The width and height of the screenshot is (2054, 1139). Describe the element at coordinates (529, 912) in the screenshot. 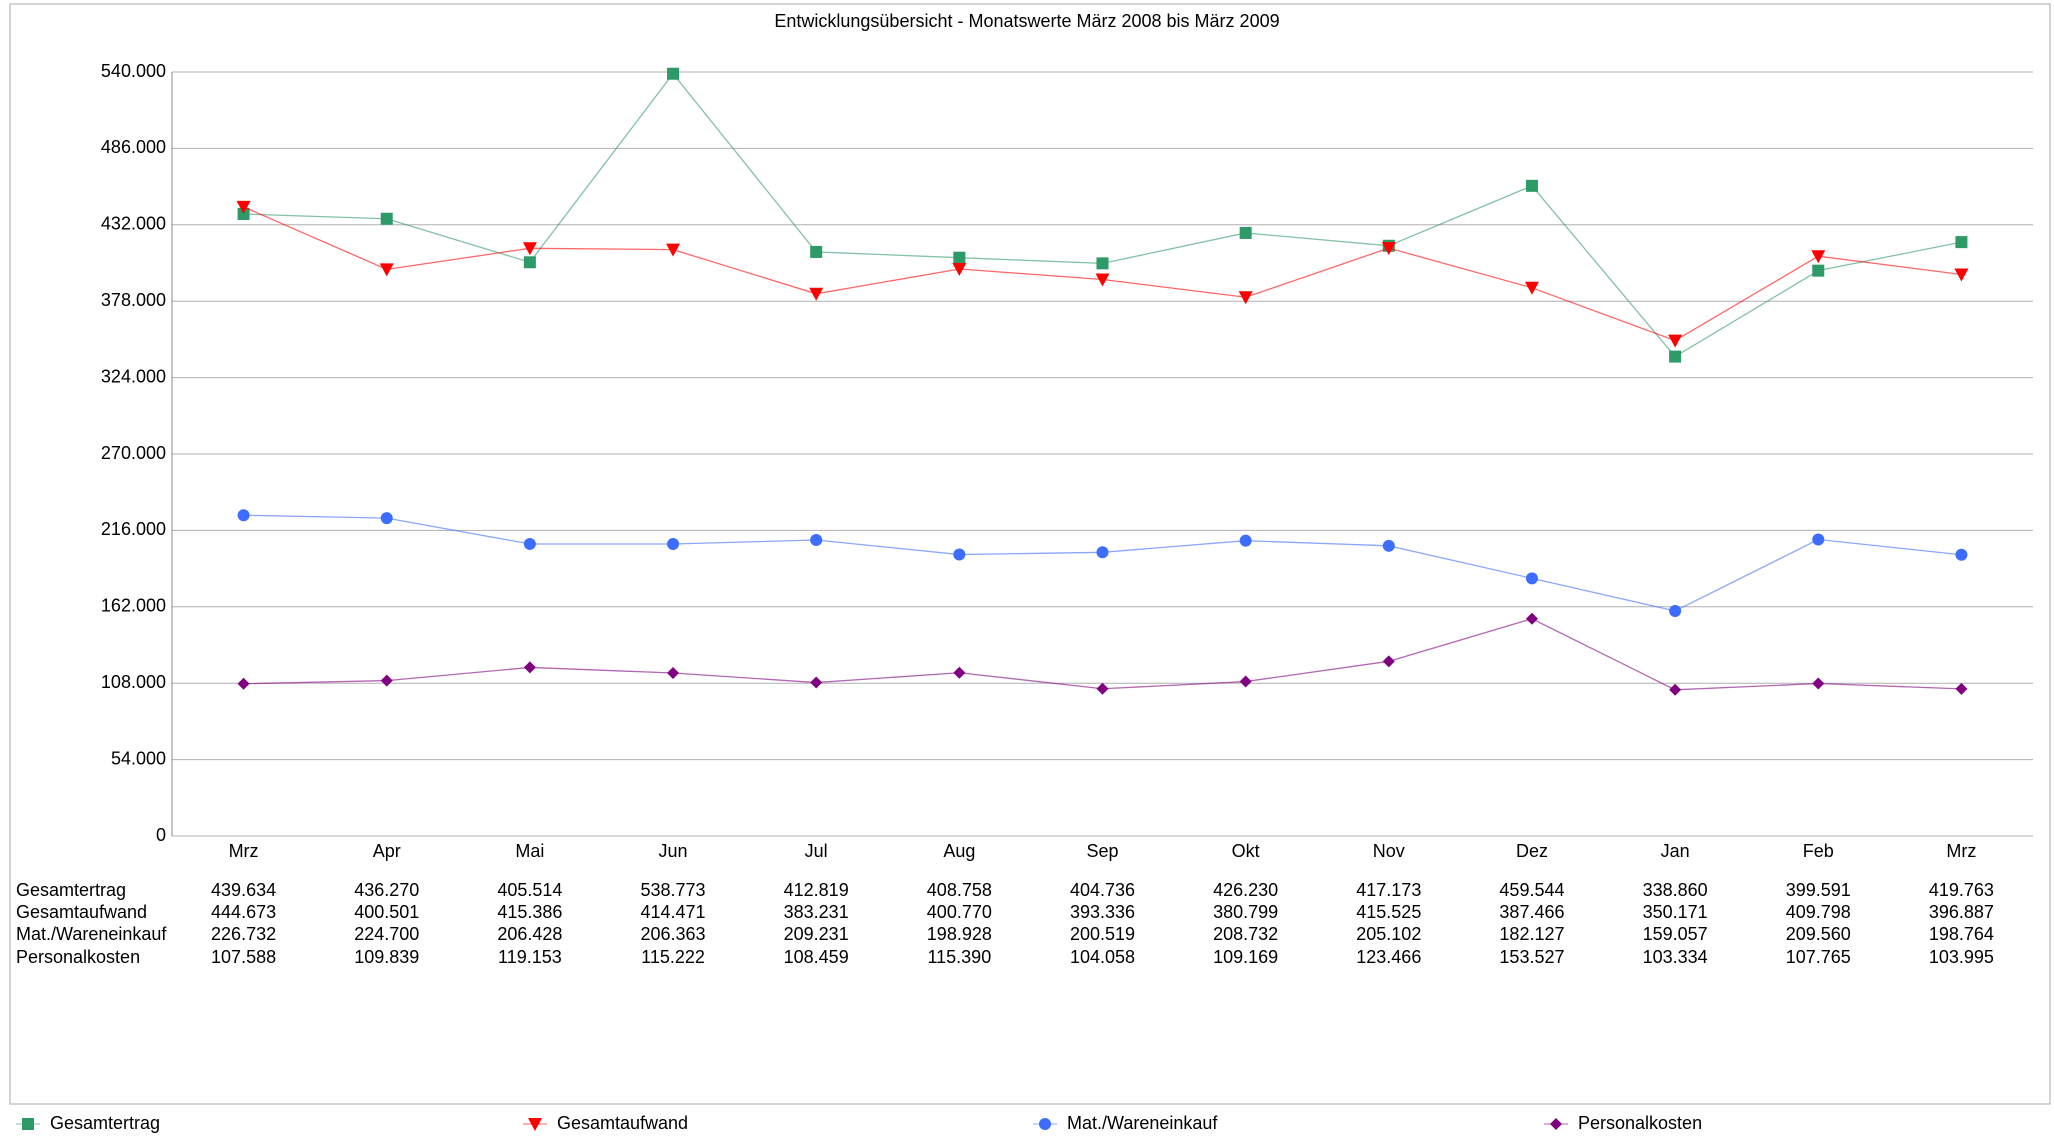

I see `table-cell: 415.386` at that location.